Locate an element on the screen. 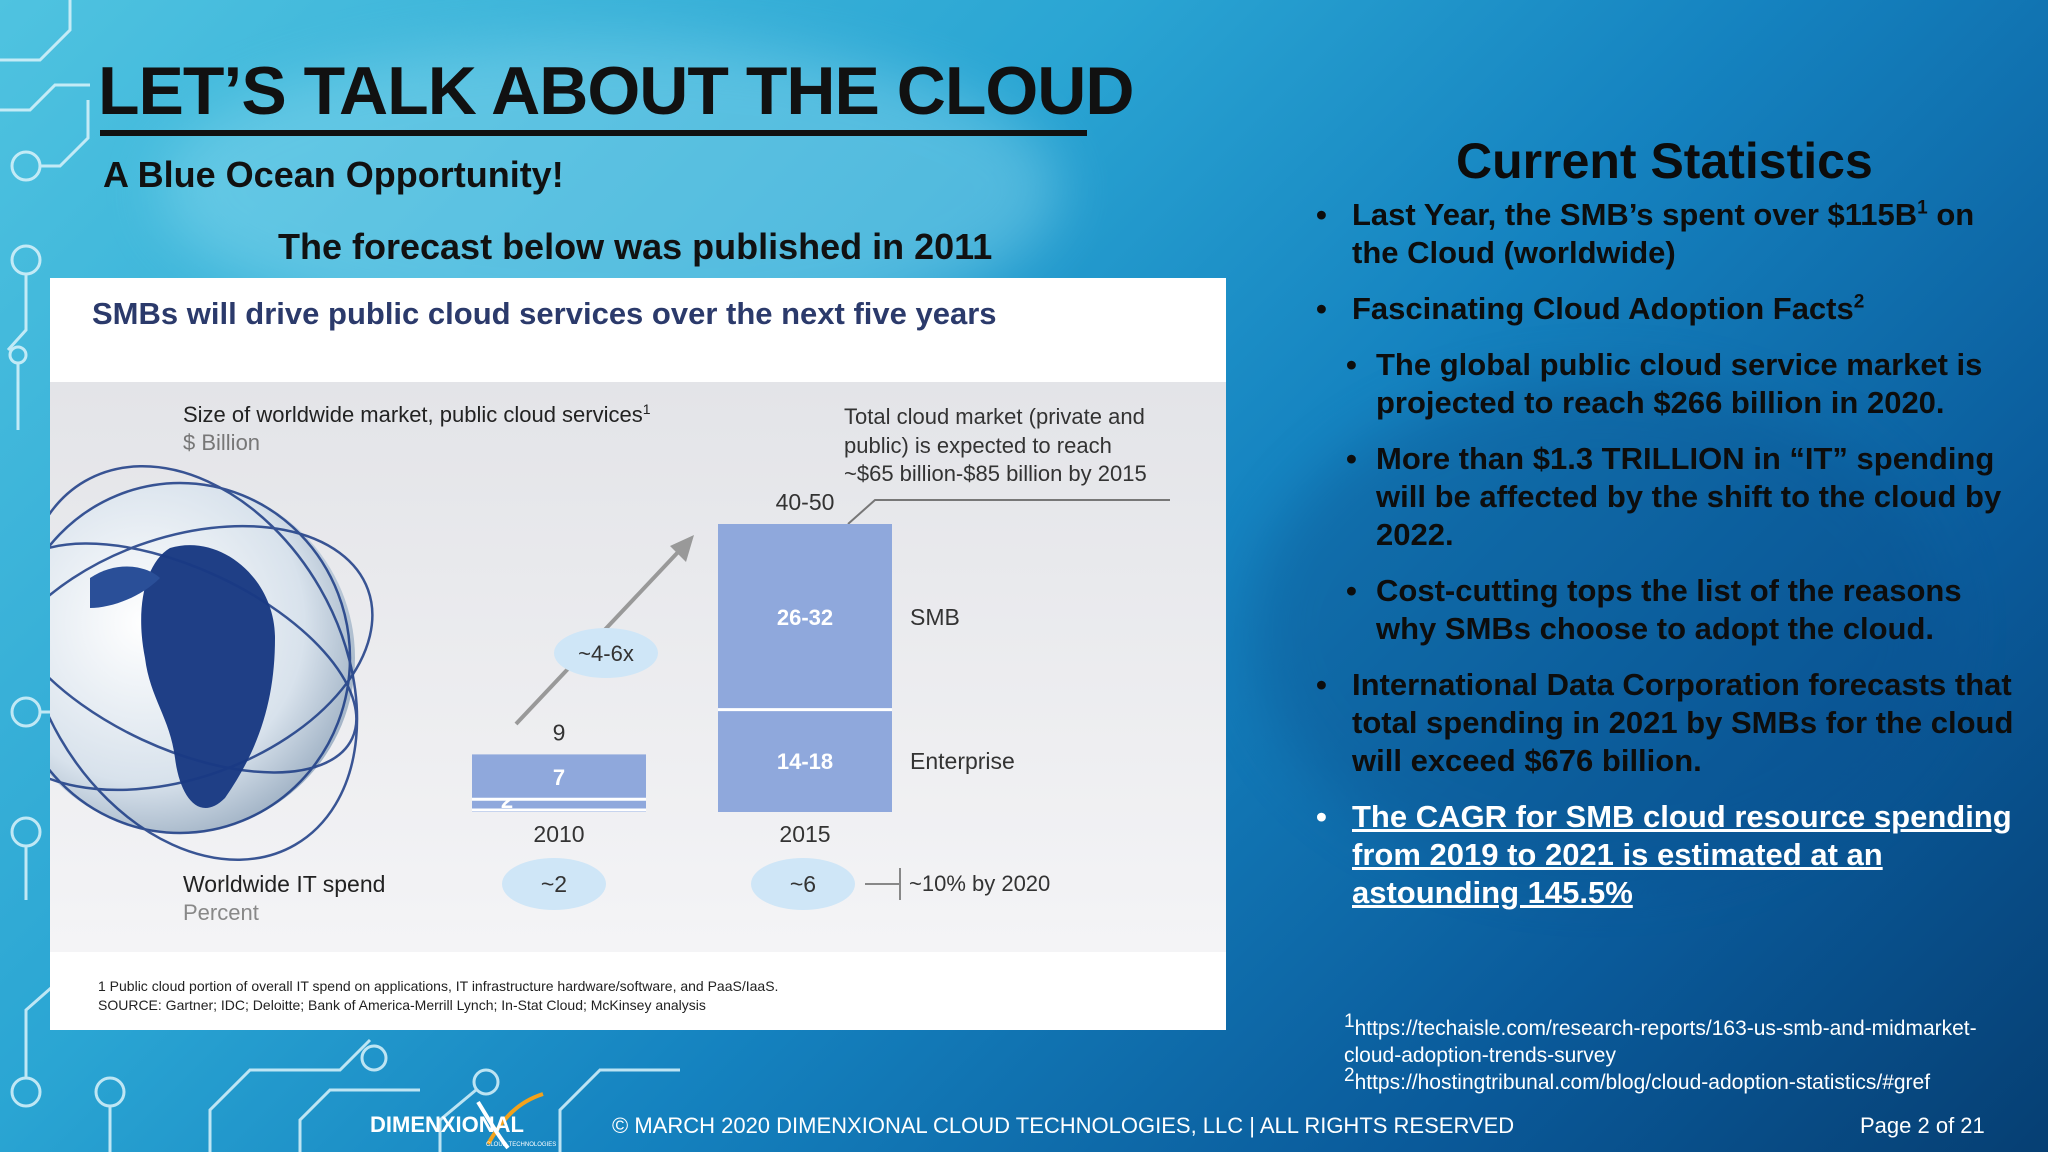 The image size is (2048, 1152). svg-text: DIMENXIONAL is located at coordinates (447, 1124).